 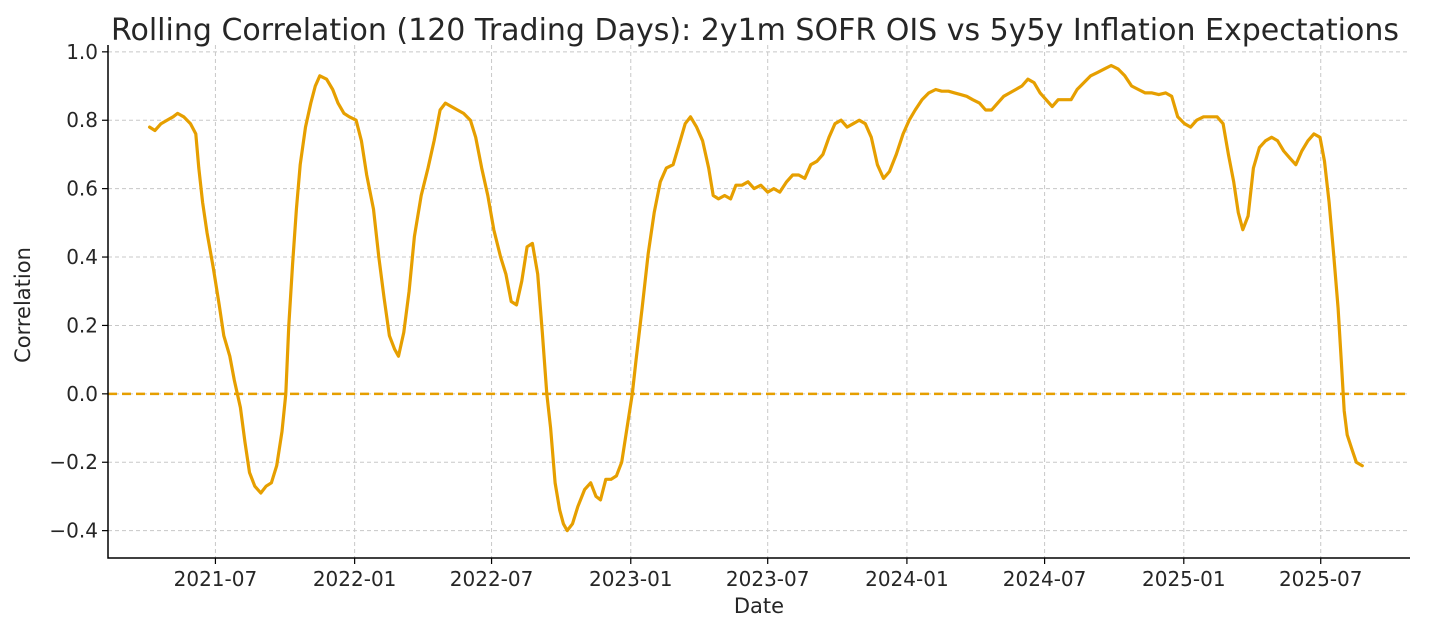 What do you see at coordinates (82, 189) in the screenshot?
I see `y-tick-label: 0.6` at bounding box center [82, 189].